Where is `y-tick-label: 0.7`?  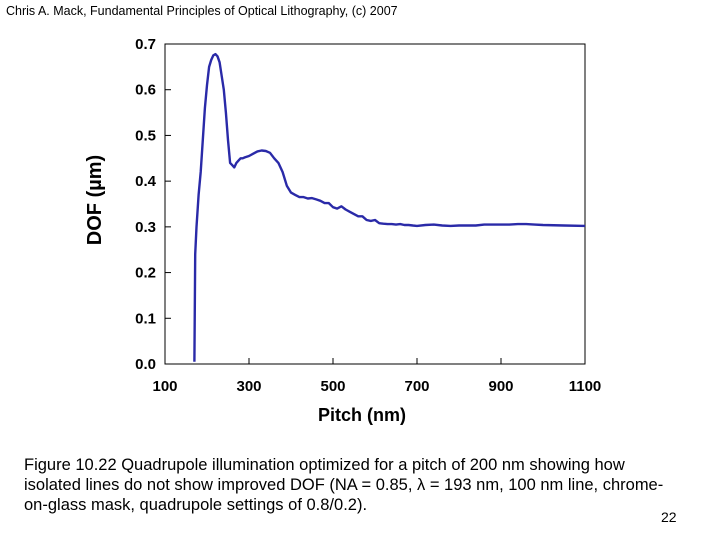
y-tick-label: 0.7 is located at coordinates (145, 44).